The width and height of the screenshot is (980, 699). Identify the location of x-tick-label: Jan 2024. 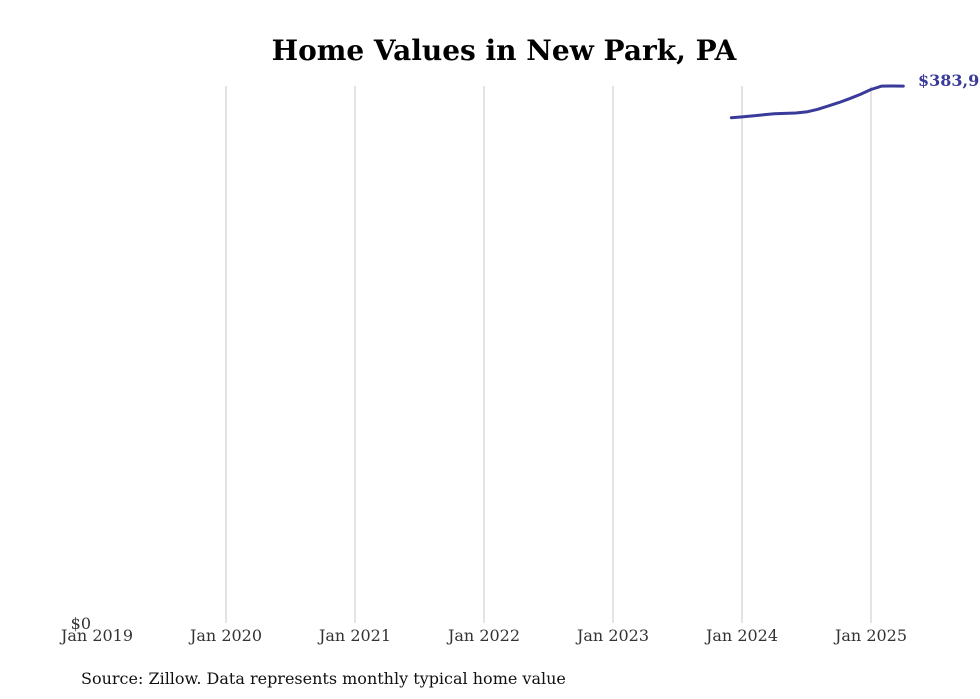
(741, 635).